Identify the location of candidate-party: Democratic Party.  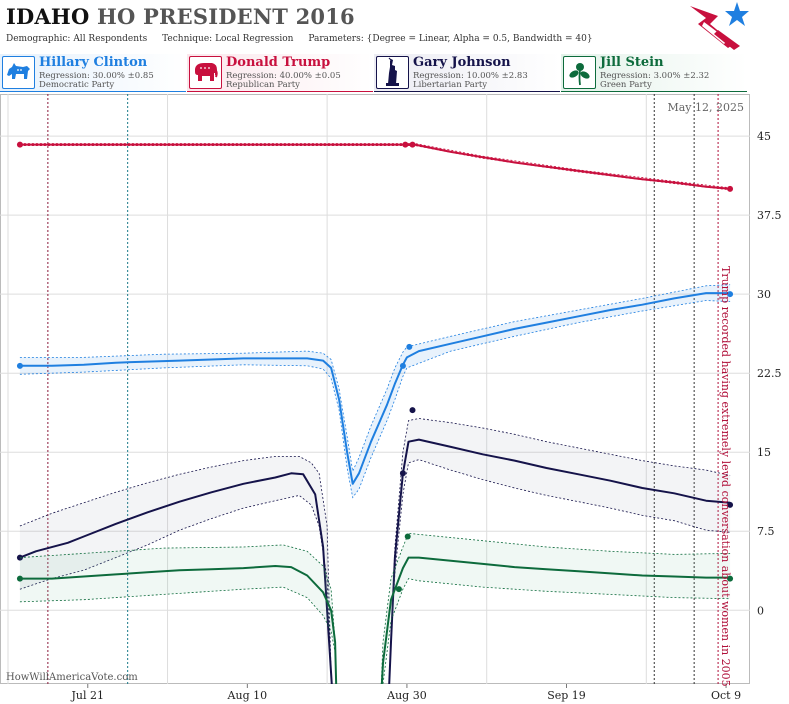
(77, 85).